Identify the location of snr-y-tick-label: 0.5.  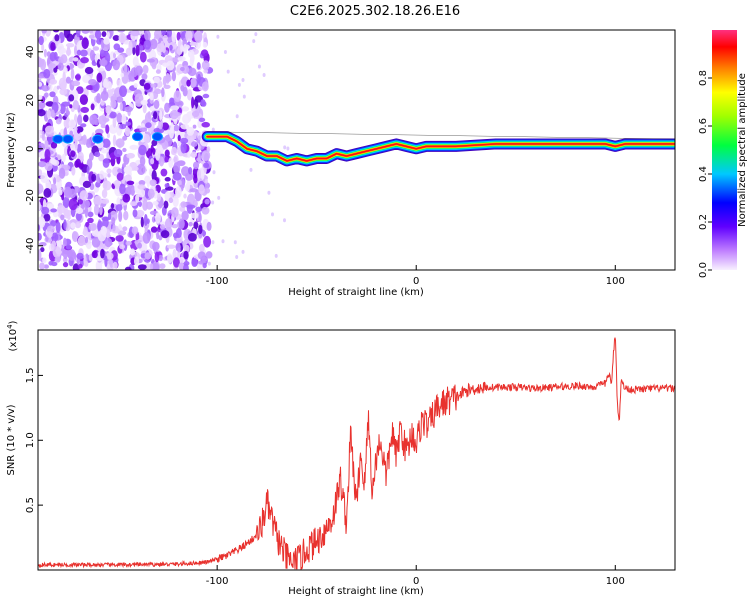
(30, 505).